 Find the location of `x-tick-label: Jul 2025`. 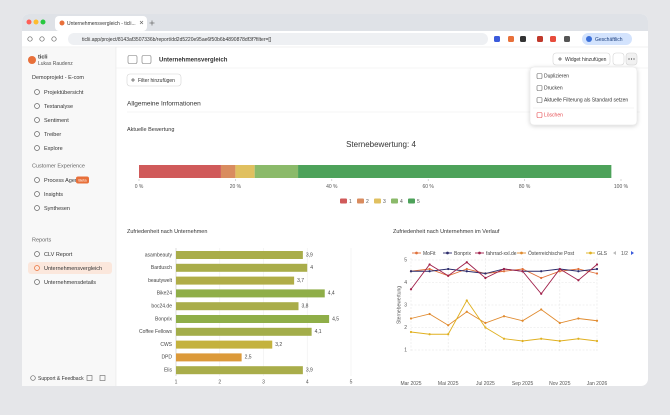

x-tick-label: Jul 2025 is located at coordinates (485, 384).